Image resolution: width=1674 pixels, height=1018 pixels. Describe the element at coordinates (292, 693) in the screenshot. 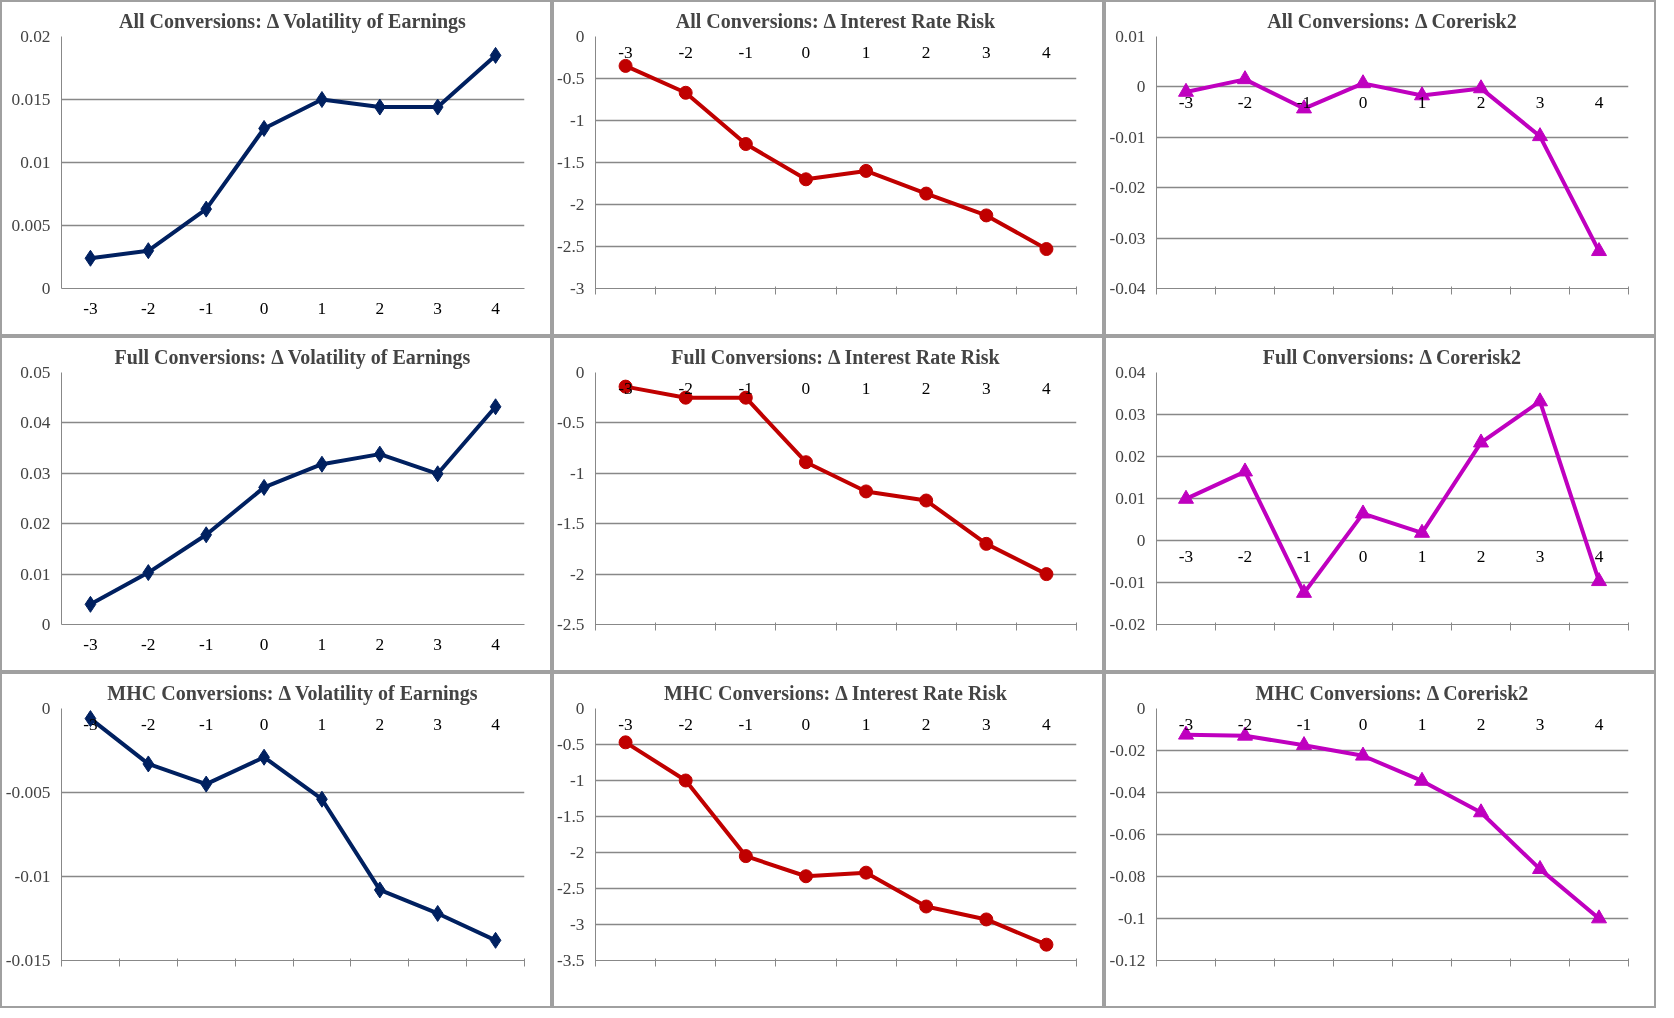

I see `chart-title: MHC Conversions: Δ Volatility of Earnings` at that location.